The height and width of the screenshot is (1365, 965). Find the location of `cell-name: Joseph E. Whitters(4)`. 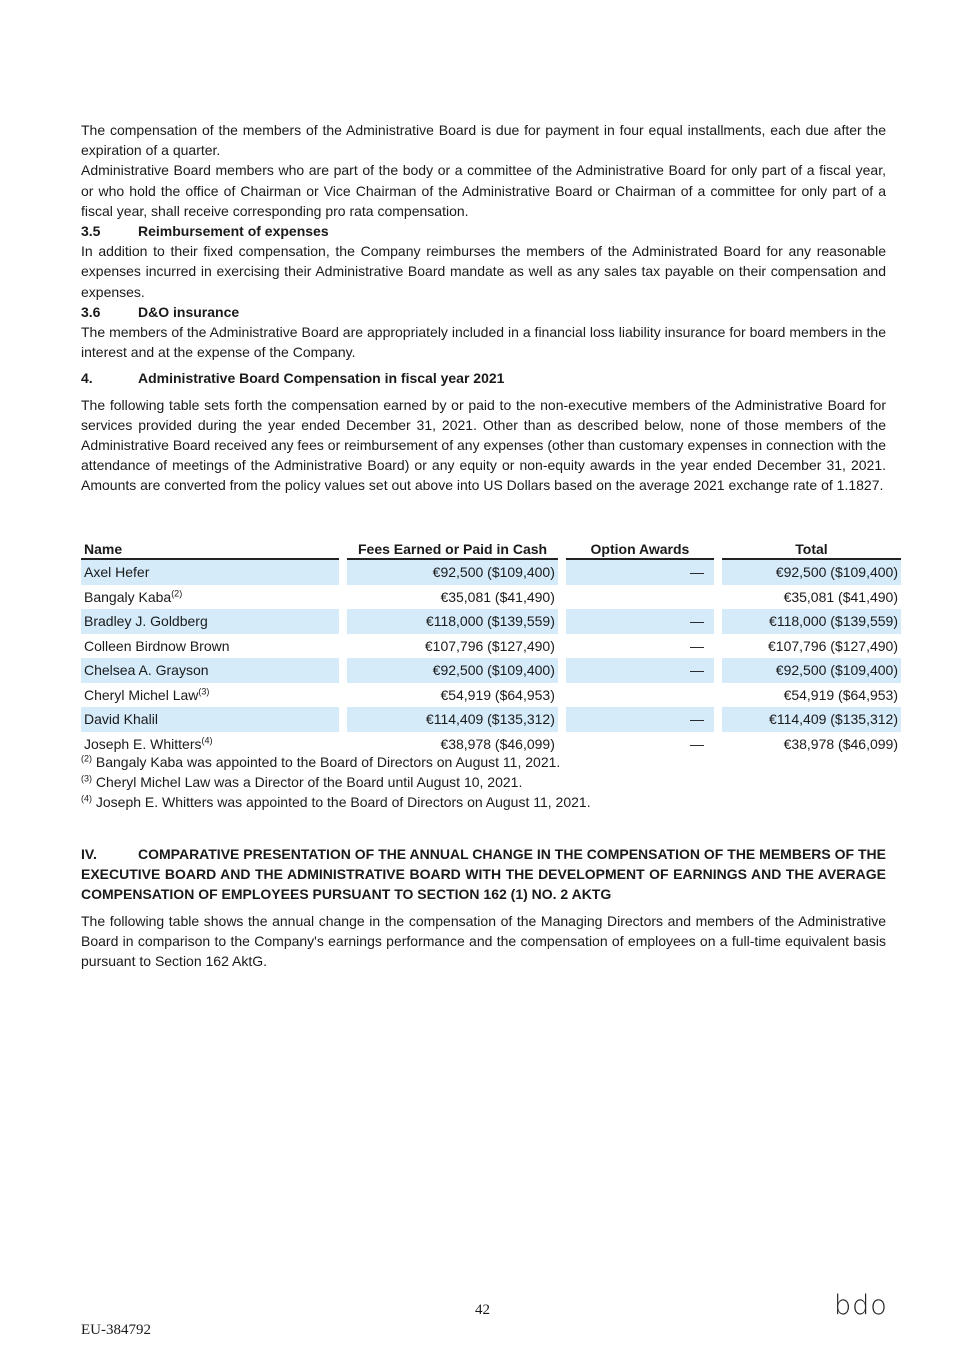

cell-name: Joseph E. Whitters(4) is located at coordinates (148, 743).